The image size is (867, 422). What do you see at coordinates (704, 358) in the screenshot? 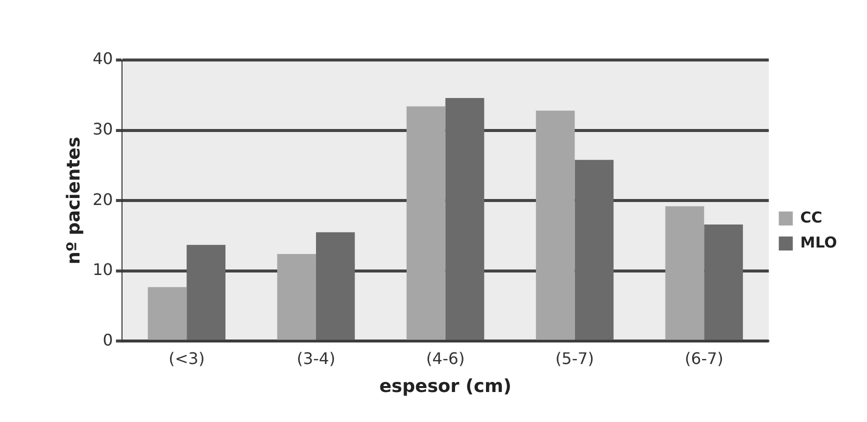
I see `x-tick-label: (6-7)` at bounding box center [704, 358].